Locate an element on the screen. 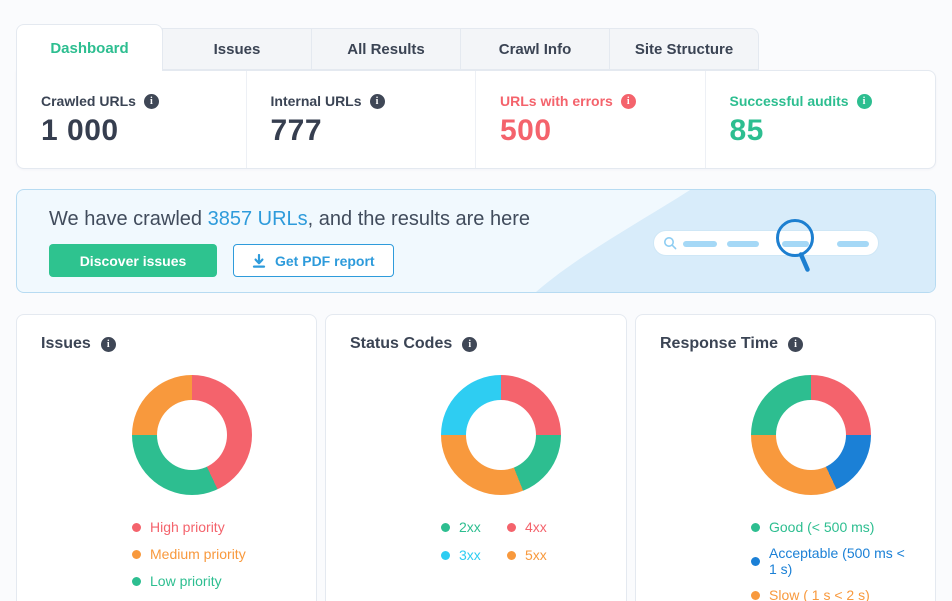 The image size is (952, 601). legend-label: 4xx is located at coordinates (536, 527).